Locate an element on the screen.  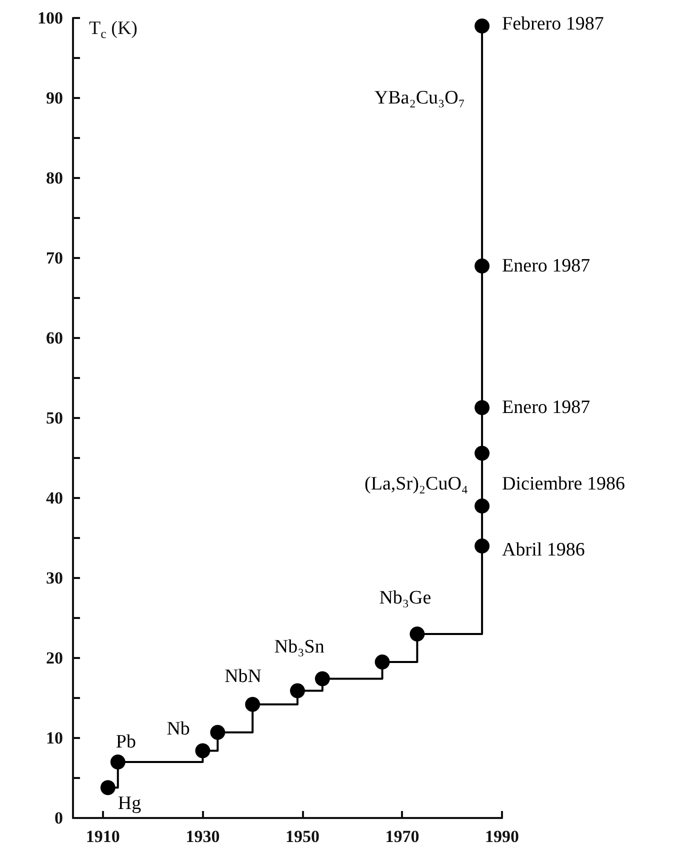
annotation: Pb is located at coordinates (126, 742).